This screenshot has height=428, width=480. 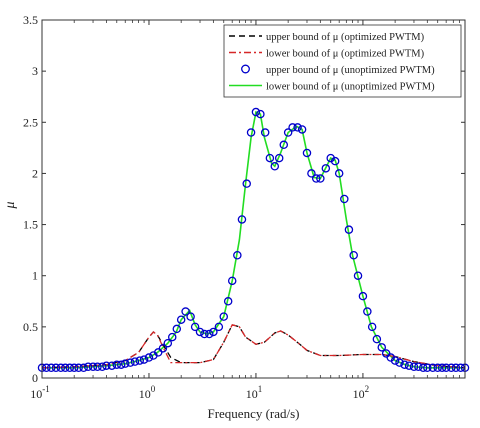 What do you see at coordinates (30, 122) in the screenshot?
I see `y-tick-label: 2.5` at bounding box center [30, 122].